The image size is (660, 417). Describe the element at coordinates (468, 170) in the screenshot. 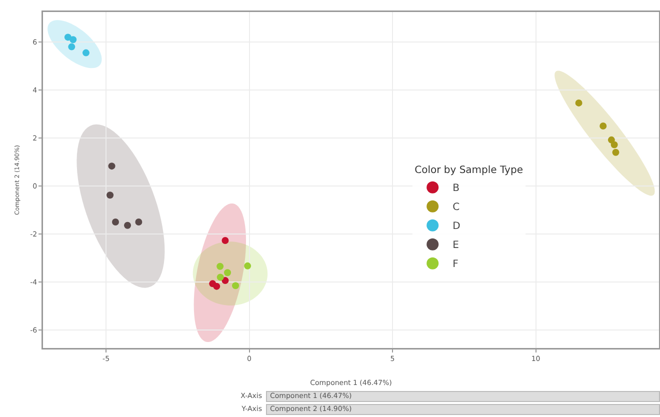

I see `legend-title: Color by Sample Type` at that location.